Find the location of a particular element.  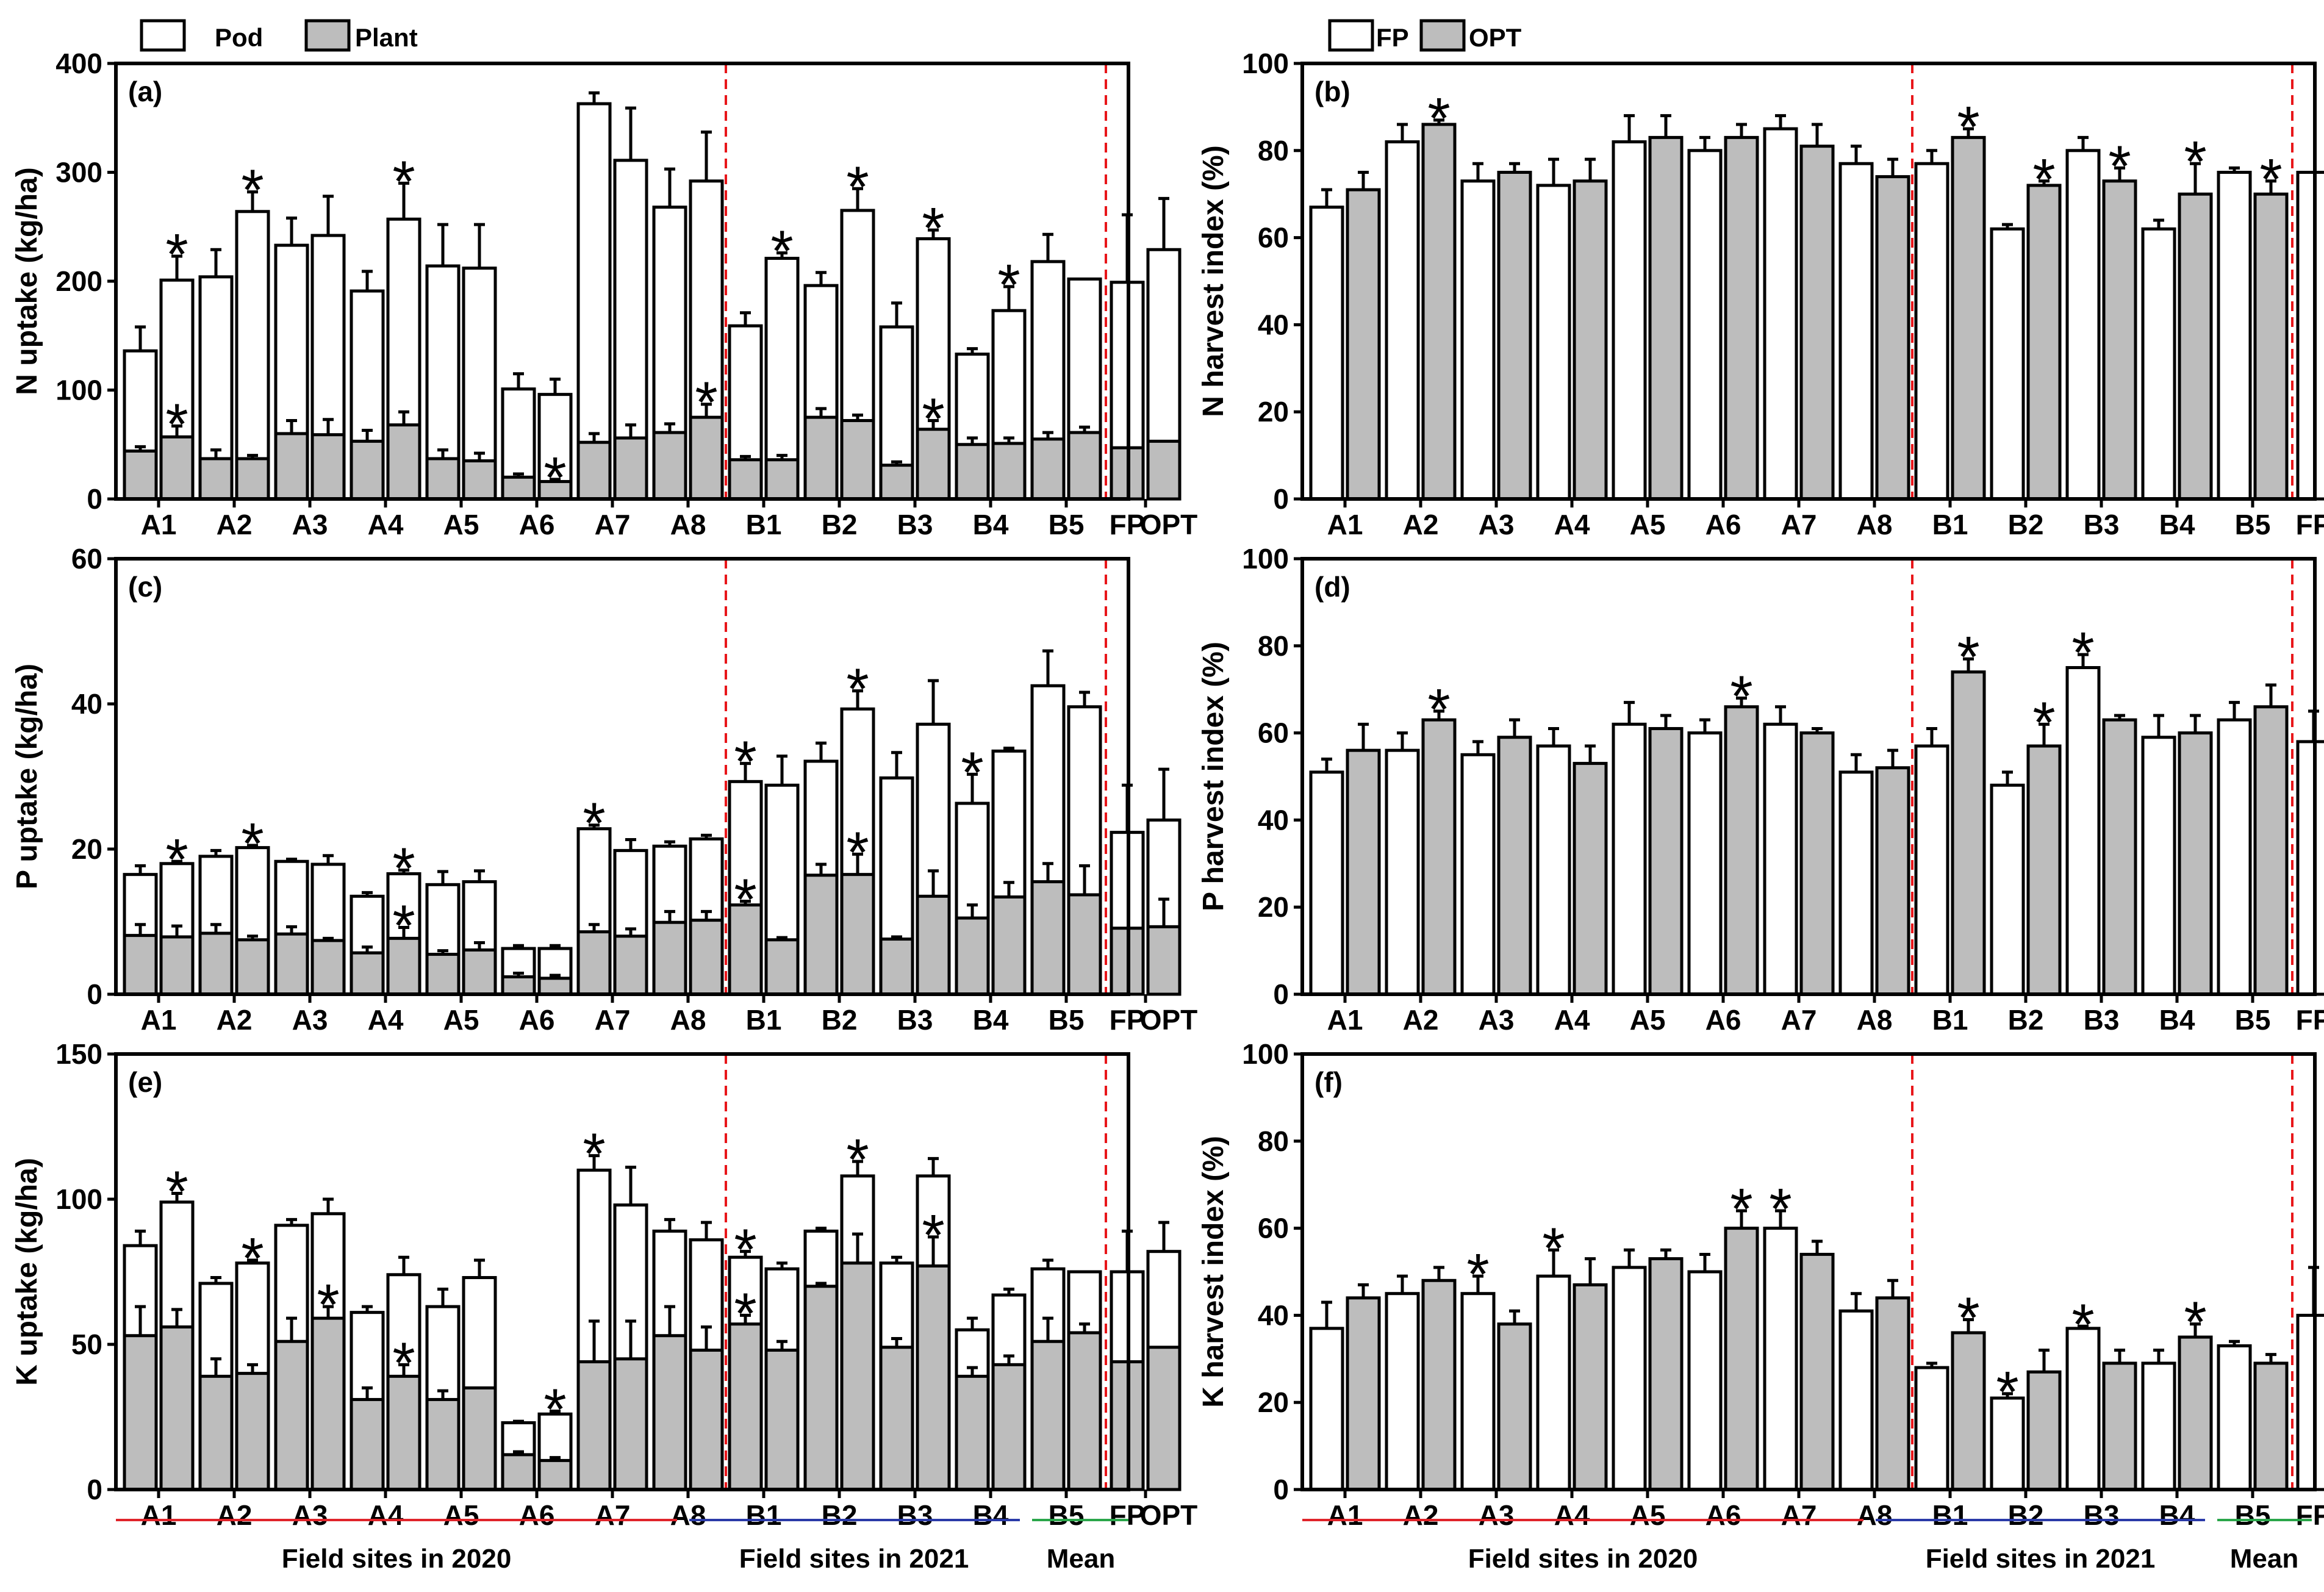

fp-bar-A4 is located at coordinates (1553, 342).